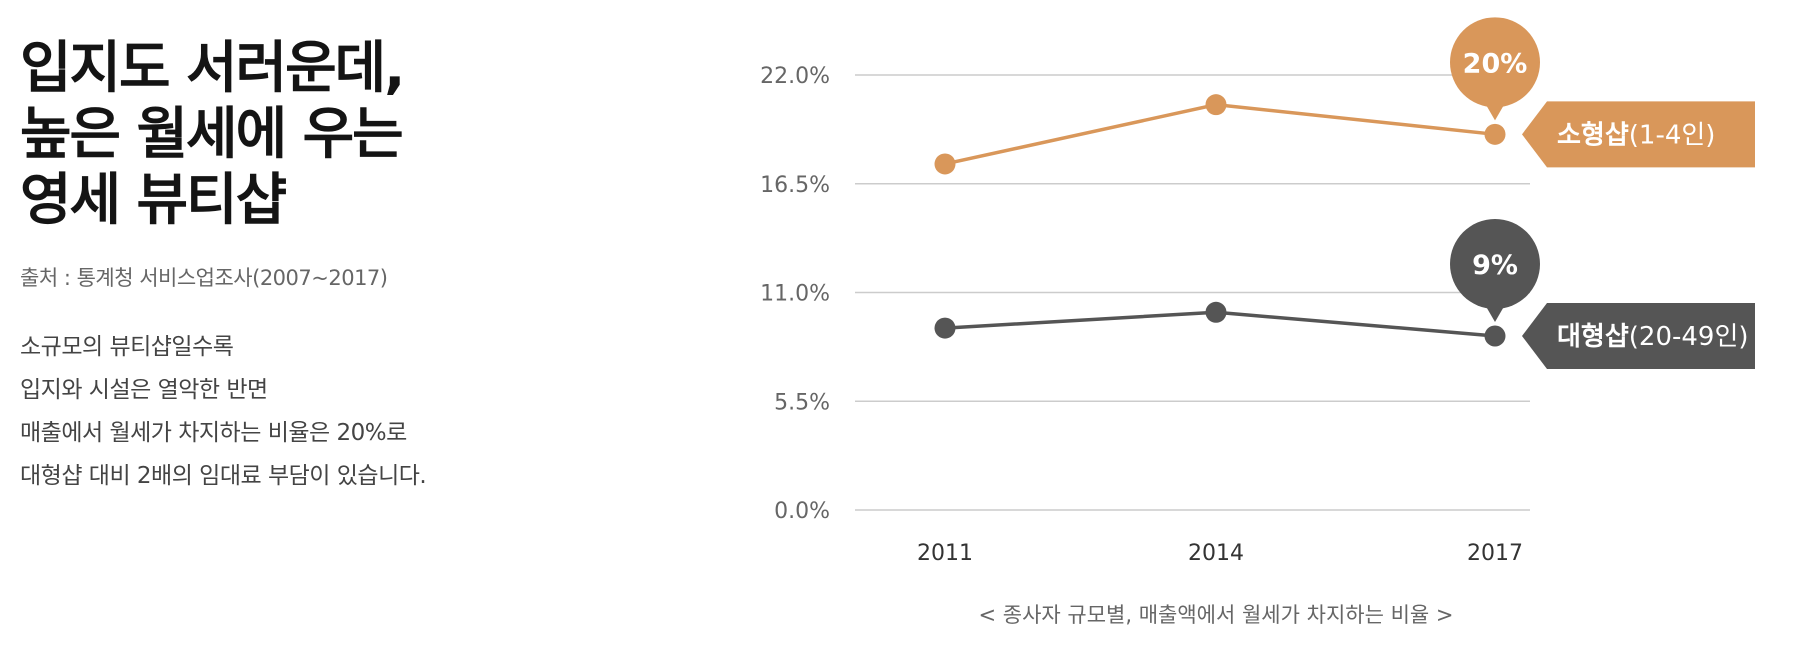  I want to click on headline-line-2: 높은 월세에 우는, so click(212, 134).